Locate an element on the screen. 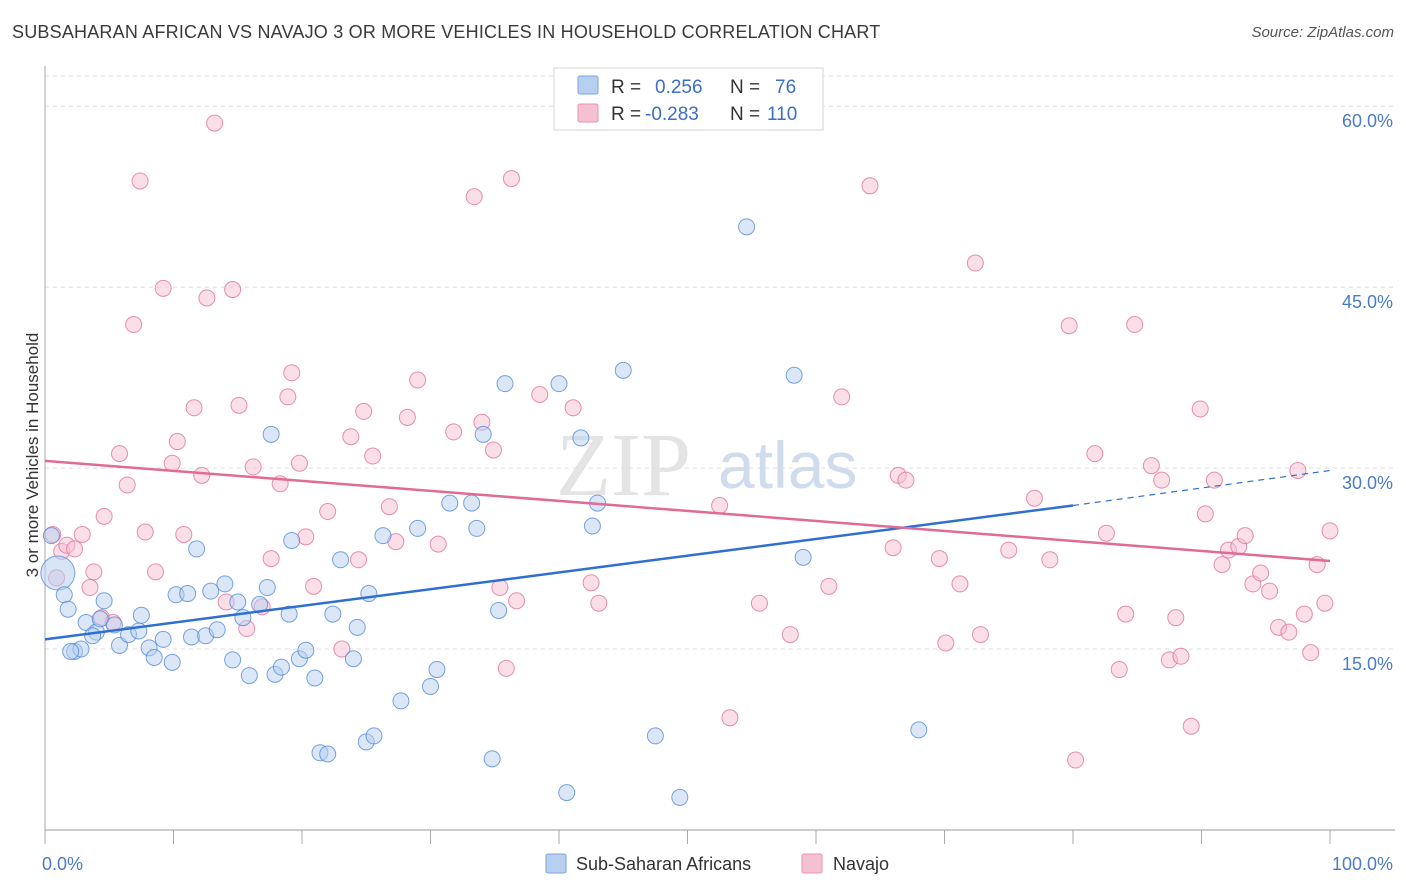 The image size is (1406, 892). trend-line-subsaharan-extension is located at coordinates (1201, 488).